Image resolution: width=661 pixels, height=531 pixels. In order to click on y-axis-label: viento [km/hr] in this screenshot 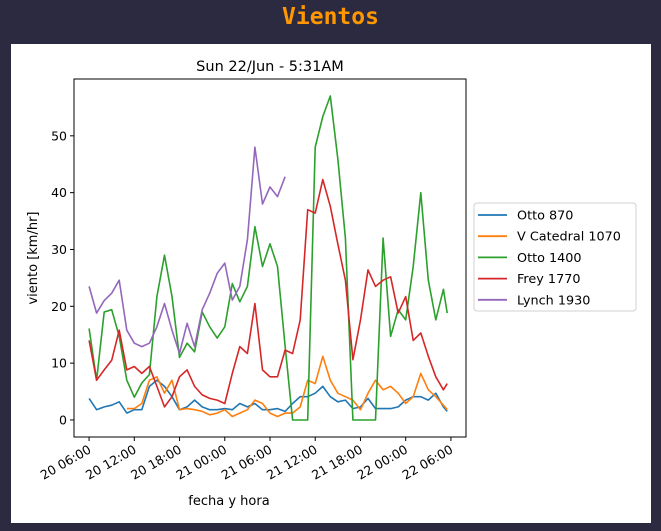, I will do `click(33, 257)`.